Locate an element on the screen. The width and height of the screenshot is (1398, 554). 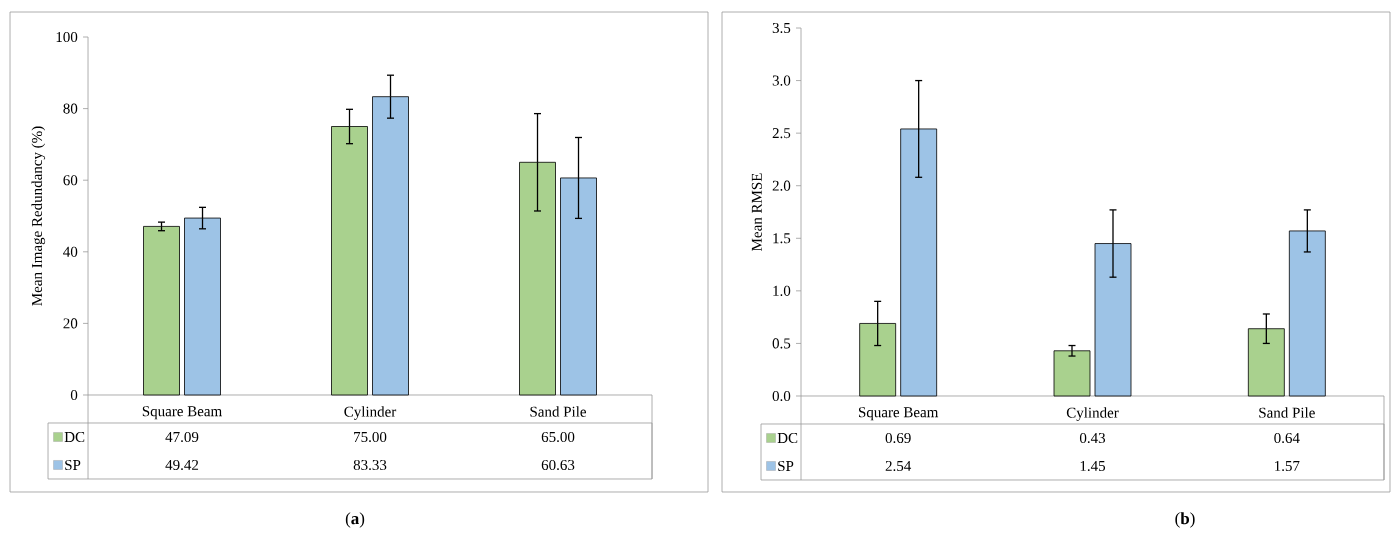
y-tick-label: 3.0 is located at coordinates (781, 80).